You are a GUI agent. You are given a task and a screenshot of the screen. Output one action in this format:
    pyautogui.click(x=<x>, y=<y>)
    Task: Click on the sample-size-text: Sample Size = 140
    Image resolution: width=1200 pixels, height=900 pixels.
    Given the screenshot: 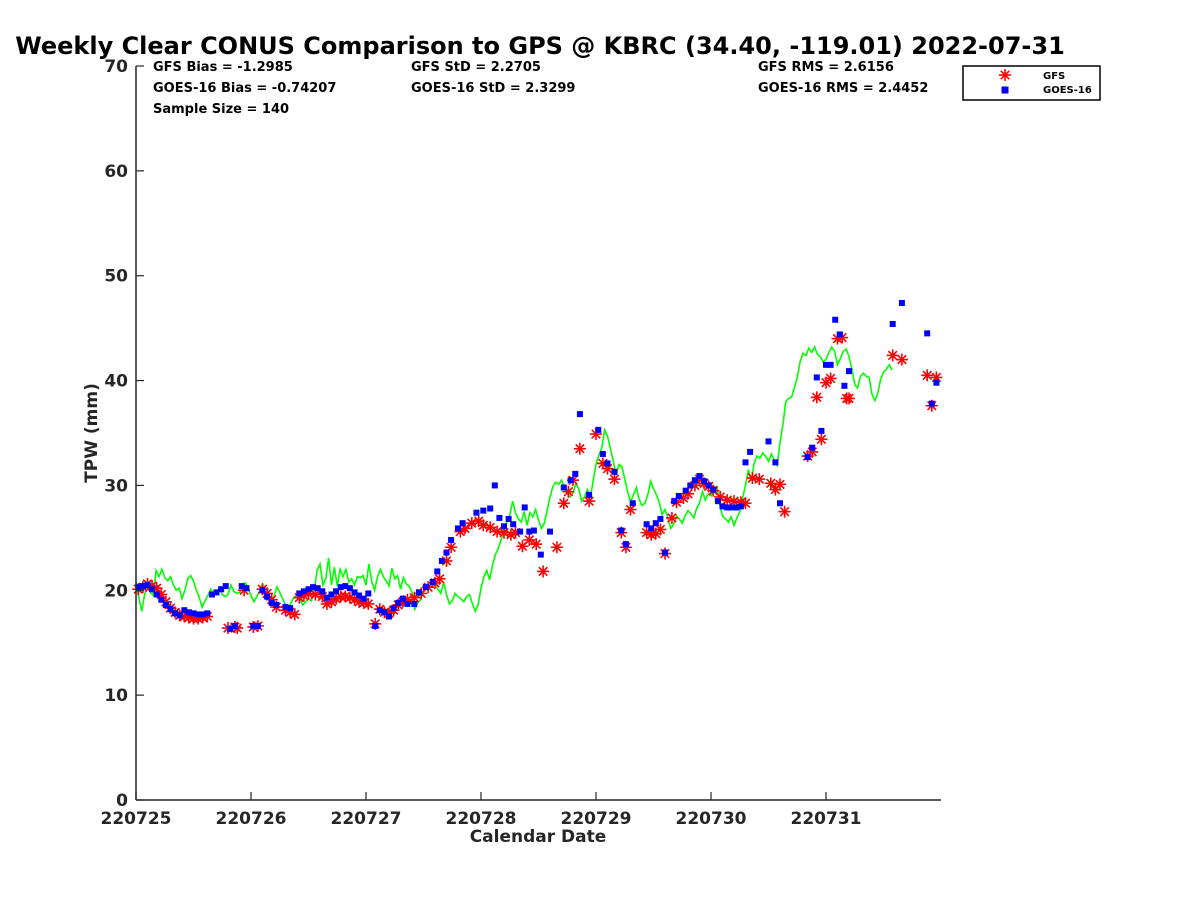 What is the action you would take?
    pyautogui.click(x=221, y=109)
    